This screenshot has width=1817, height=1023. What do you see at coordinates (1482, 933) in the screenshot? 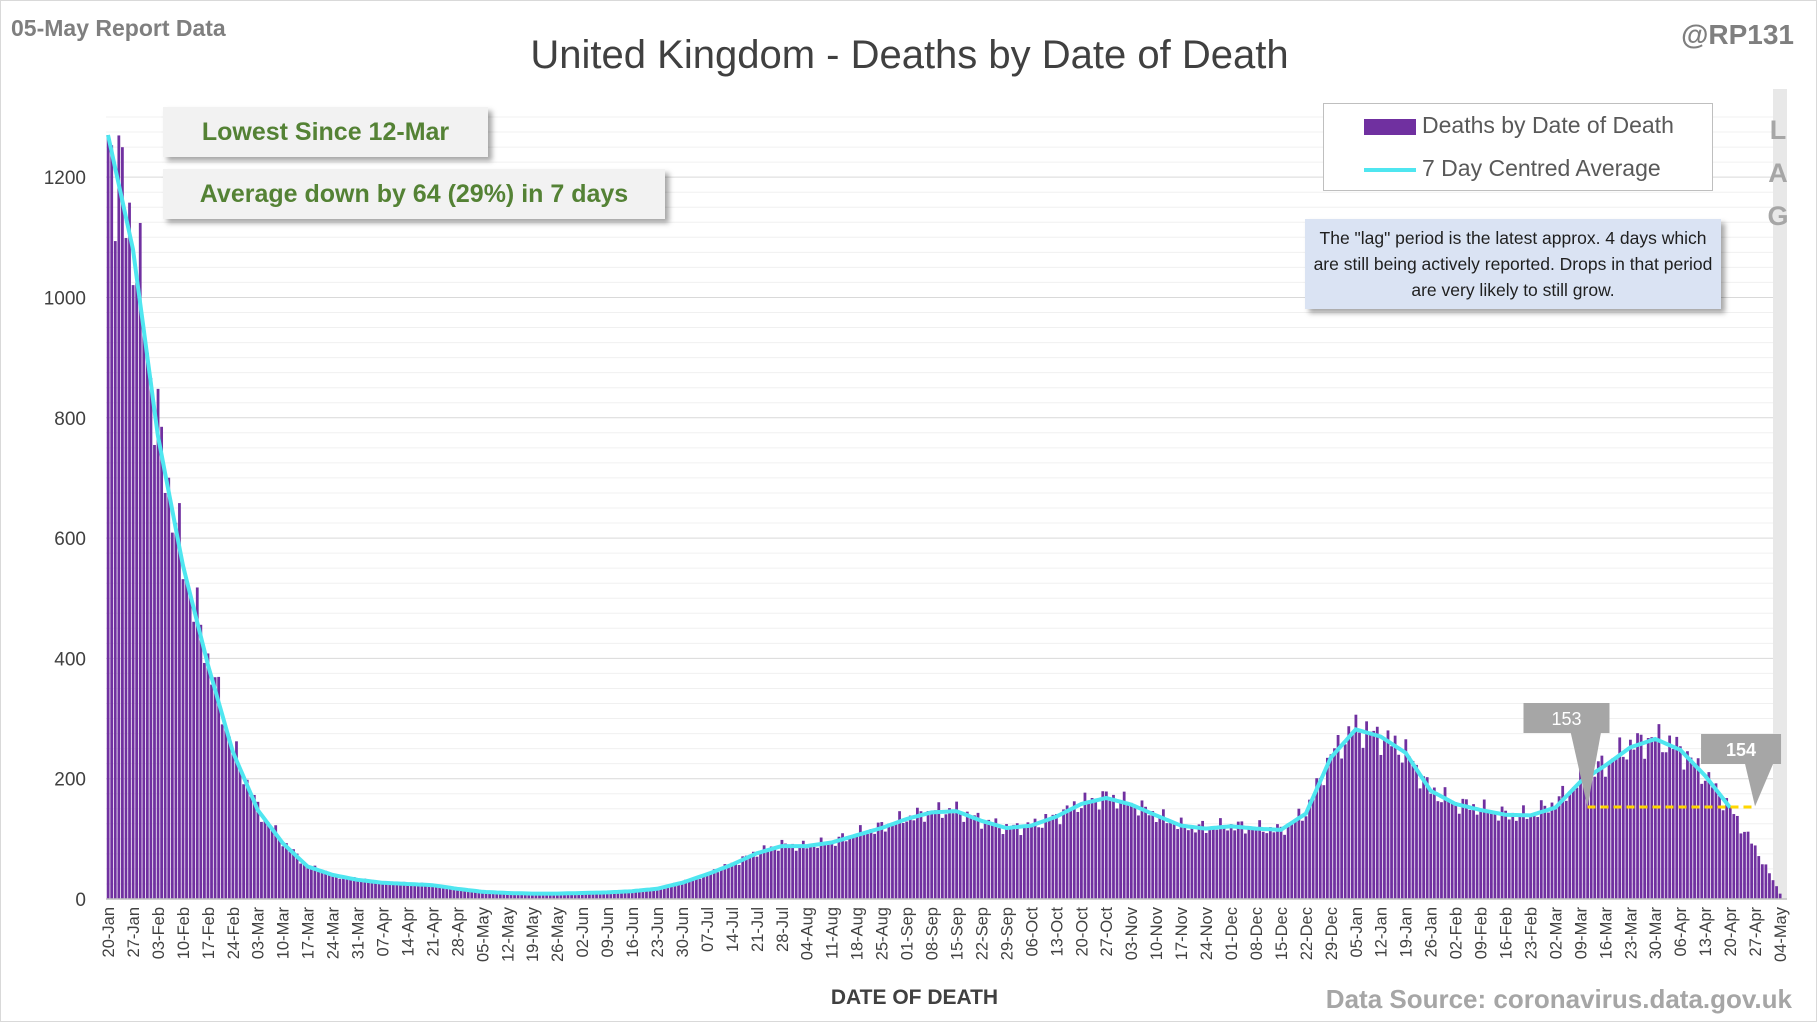
I see `x-tick-label: 09-Feb` at bounding box center [1482, 933].